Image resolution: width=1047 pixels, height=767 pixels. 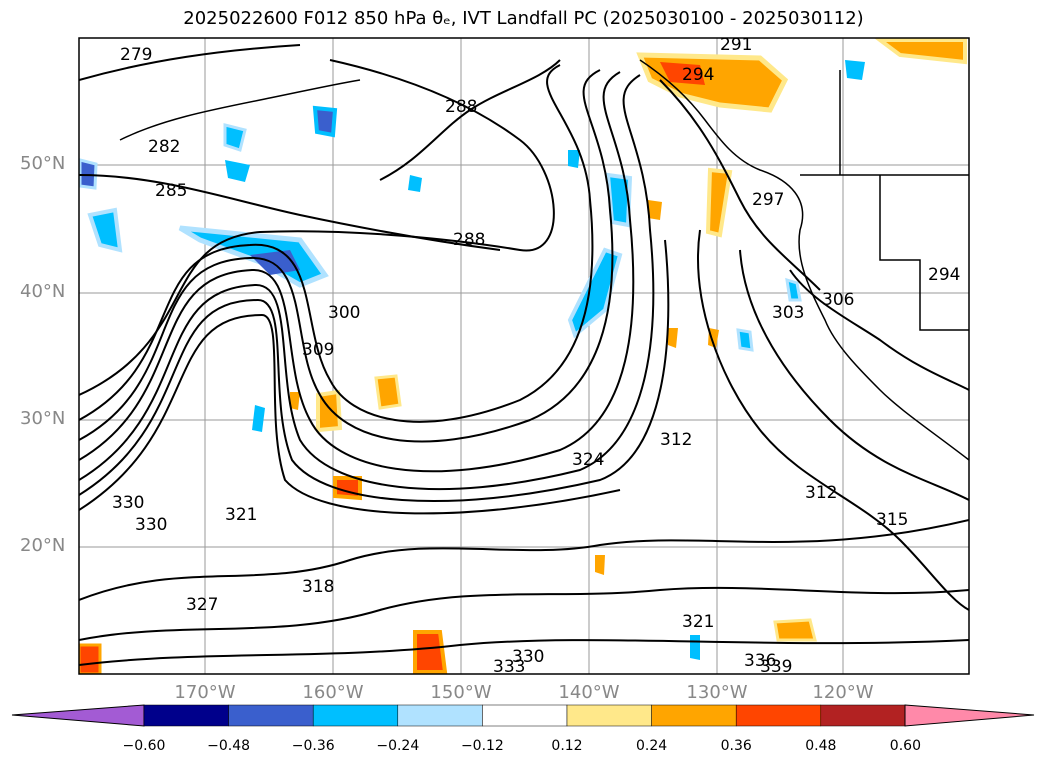 What do you see at coordinates (318, 350) in the screenshot?
I see `contour-label: 309` at bounding box center [318, 350].